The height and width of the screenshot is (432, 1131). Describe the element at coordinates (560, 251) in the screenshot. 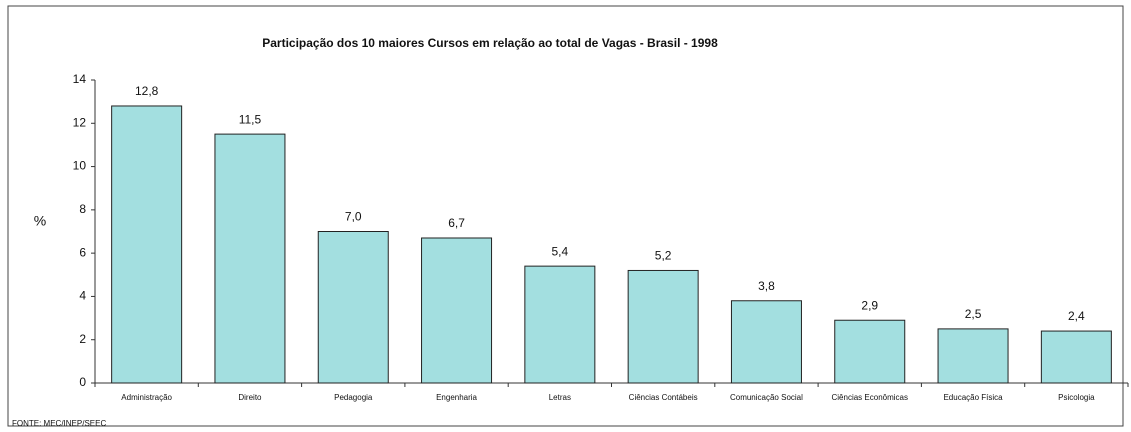

I see `value-label: 5,4` at that location.